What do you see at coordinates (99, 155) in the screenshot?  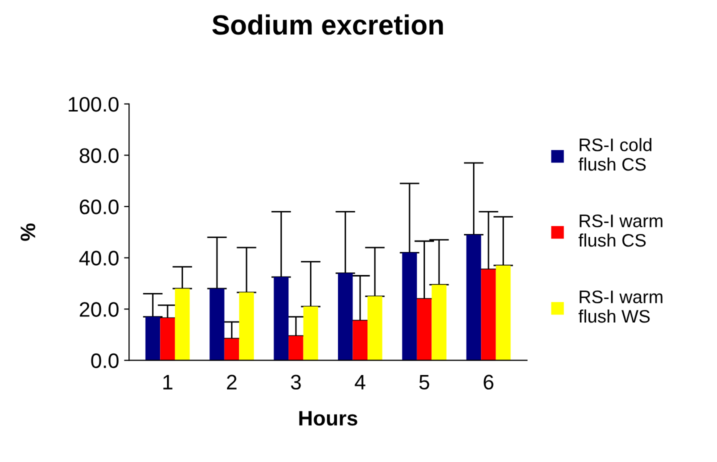 I see `y-tick-label: 80.0` at bounding box center [99, 155].